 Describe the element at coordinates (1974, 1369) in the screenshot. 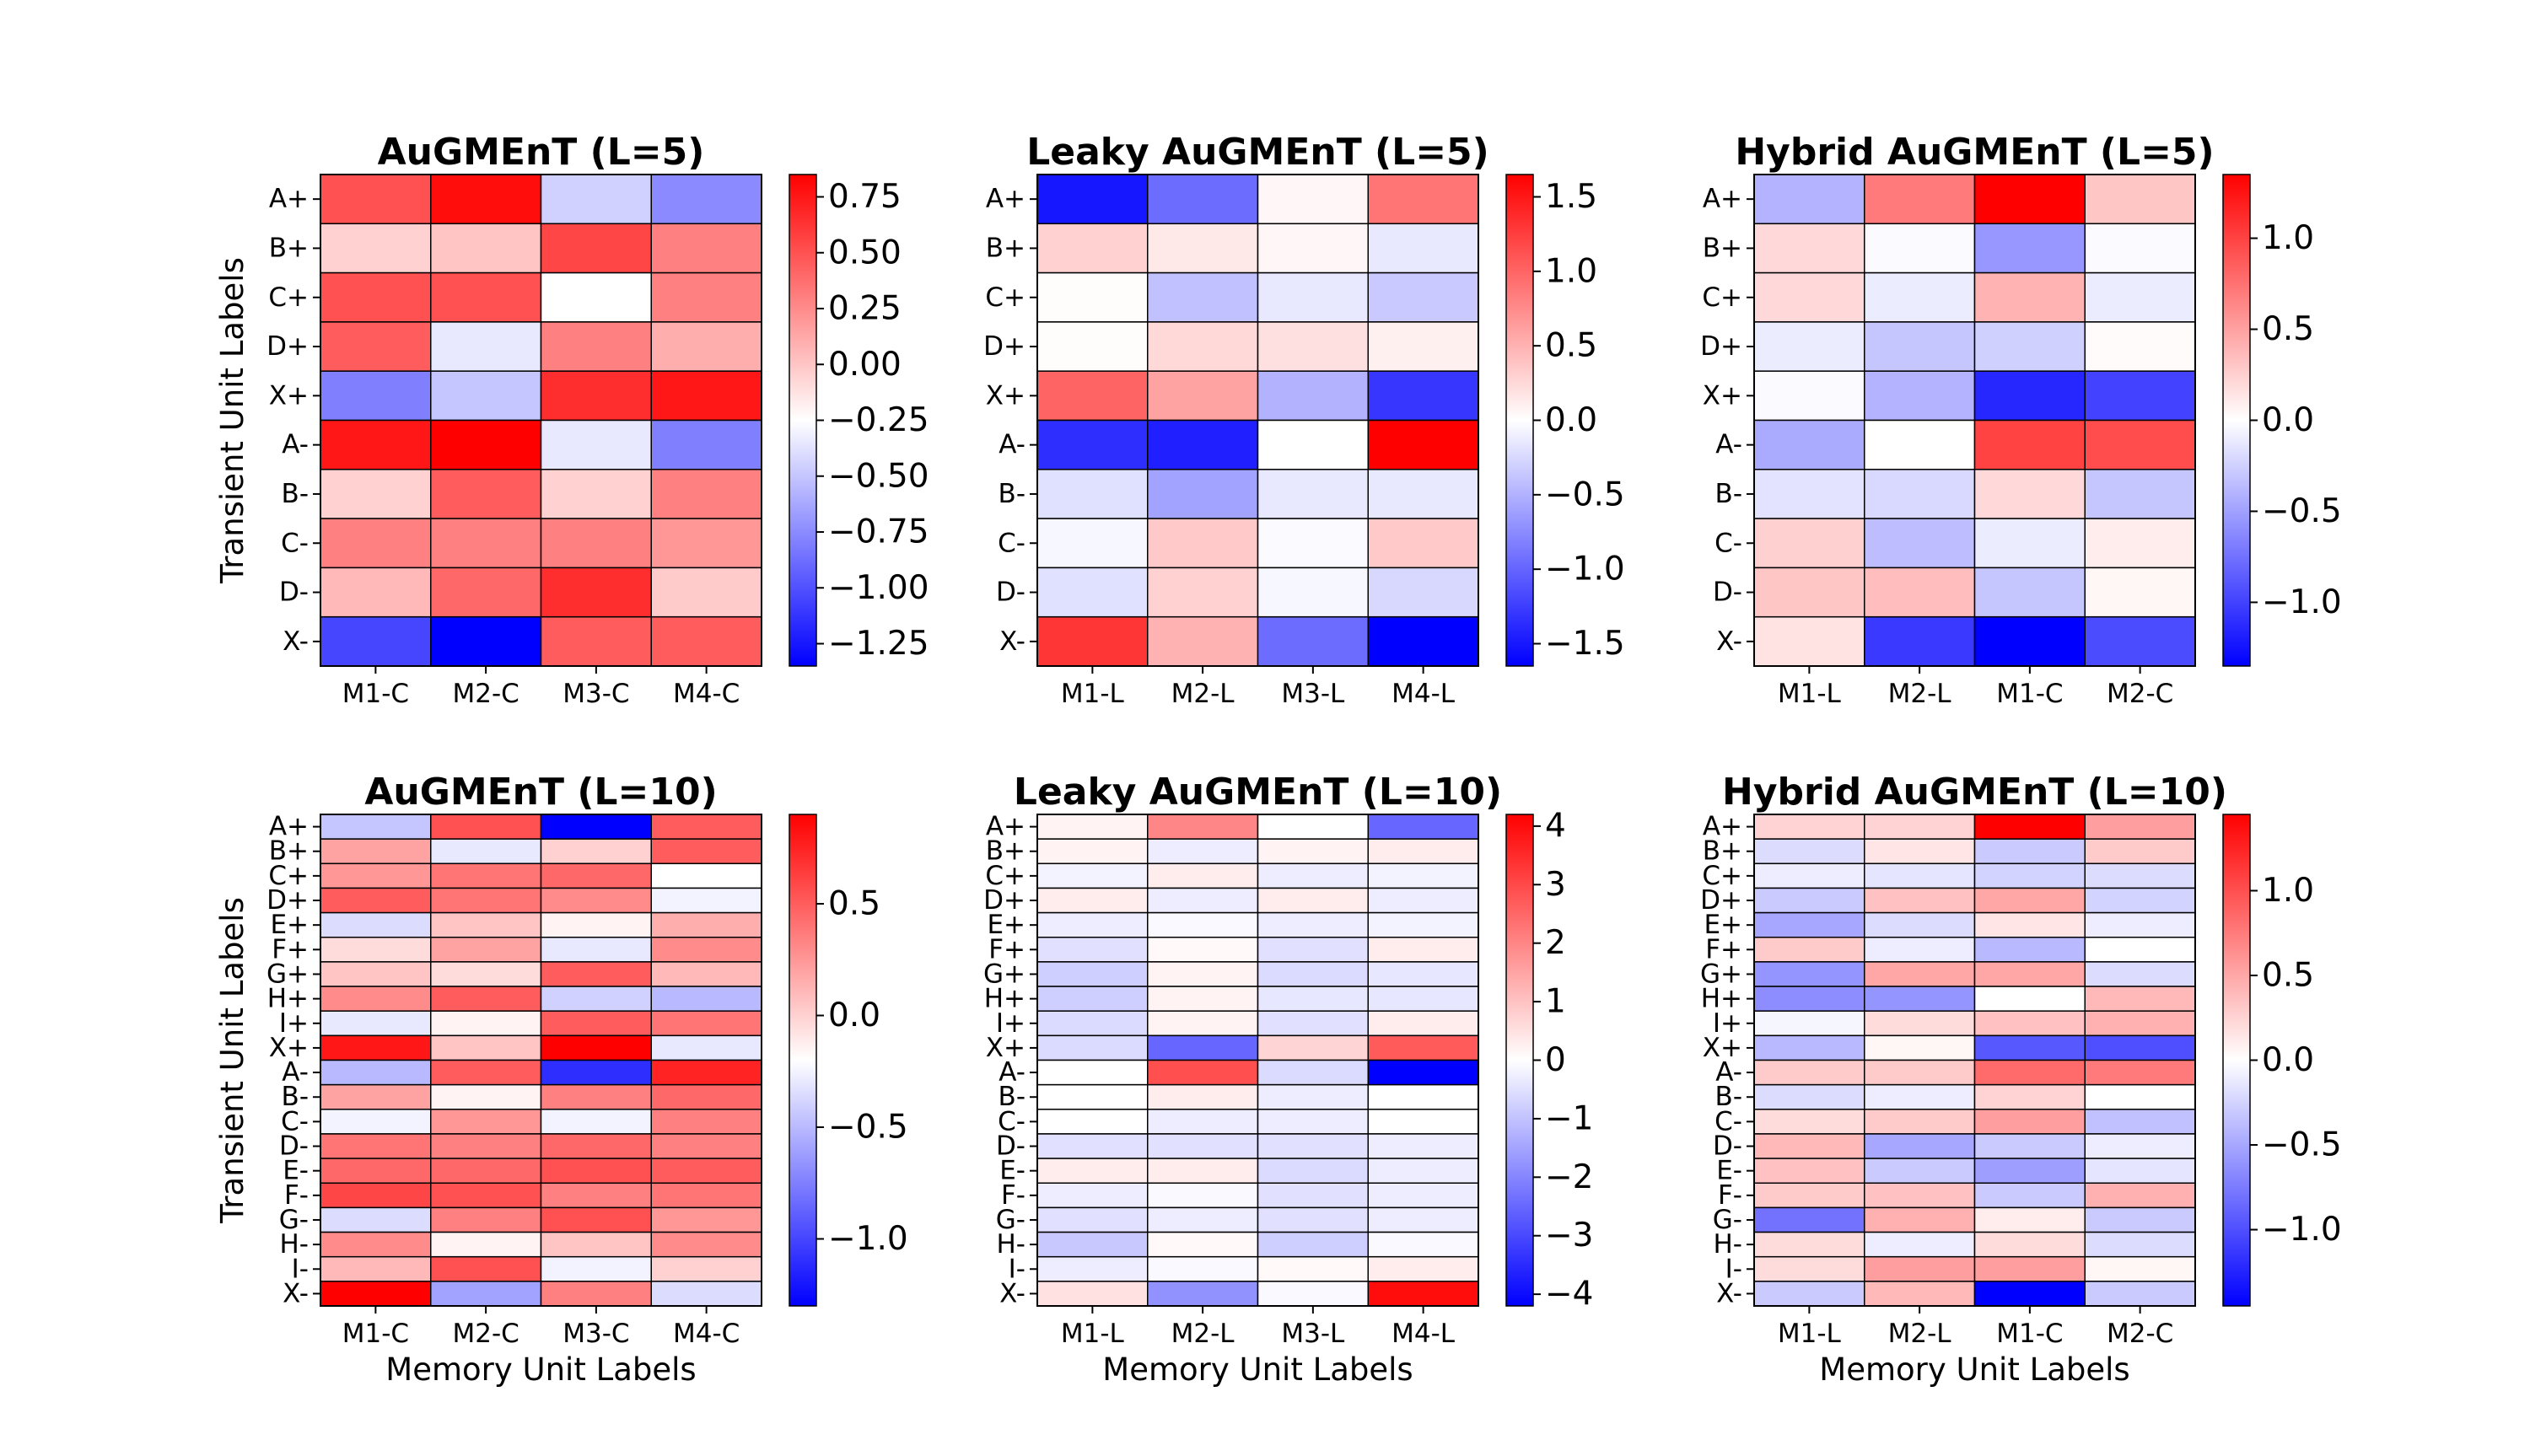

I see `x-axis-label: Memory Unit Labels` at that location.